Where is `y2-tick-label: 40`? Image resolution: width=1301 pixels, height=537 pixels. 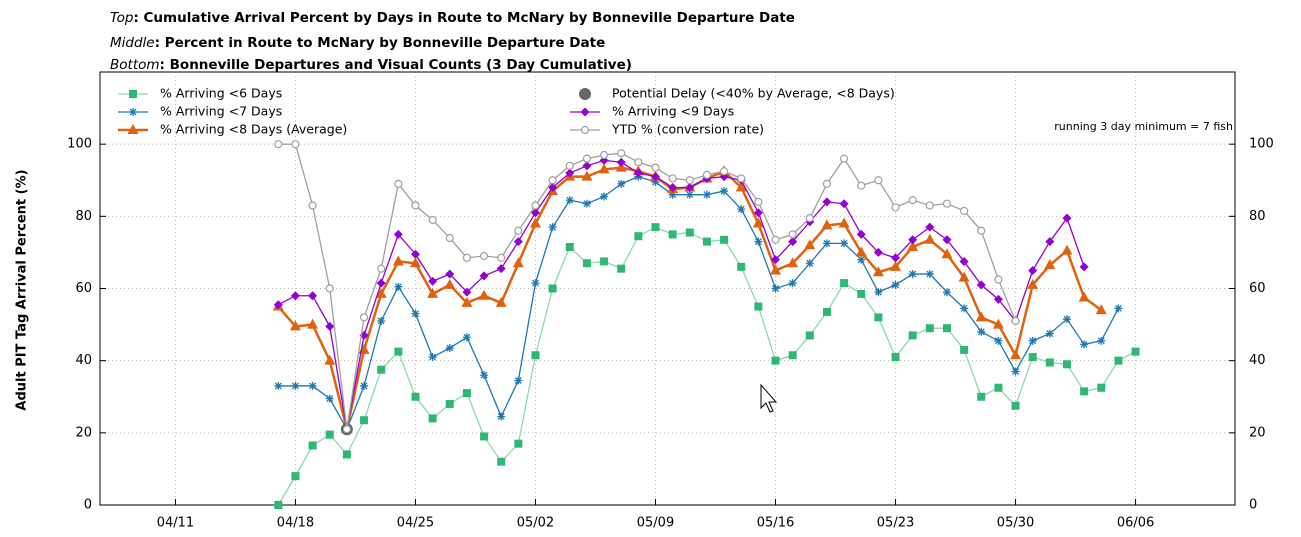 y2-tick-label: 40 is located at coordinates (1257, 360).